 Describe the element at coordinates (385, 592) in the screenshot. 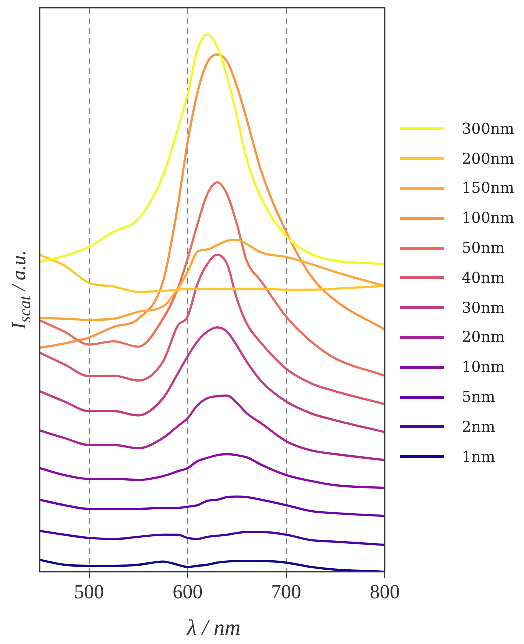

I see `x-tick-label: 800` at that location.